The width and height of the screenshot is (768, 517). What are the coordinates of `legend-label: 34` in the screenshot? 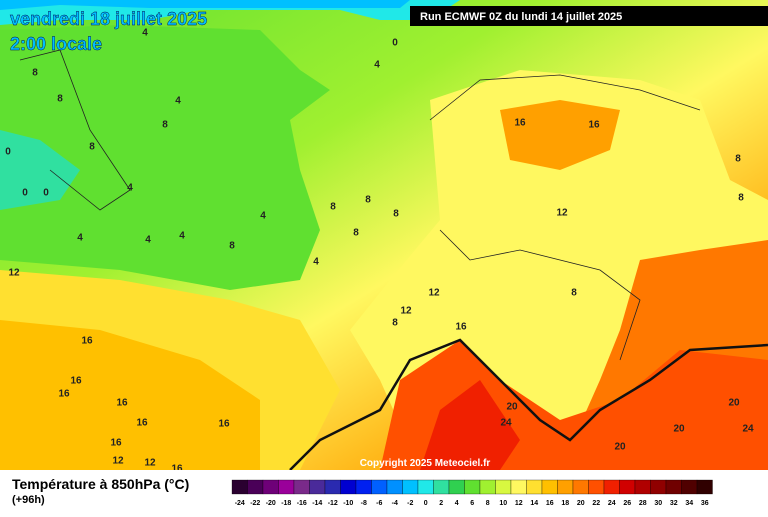 It's located at (689, 503).